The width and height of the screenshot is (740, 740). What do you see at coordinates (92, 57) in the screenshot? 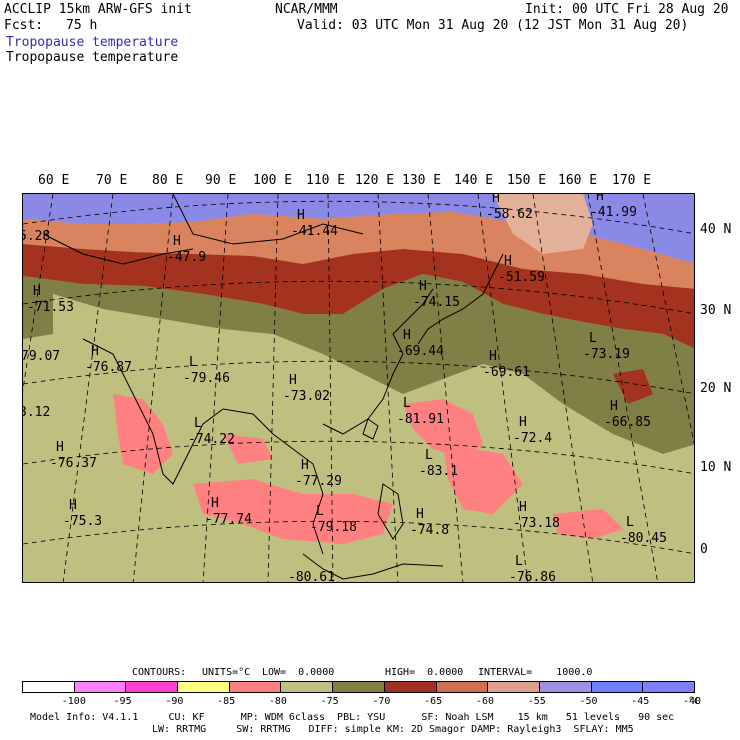
I see `field-title-2: Tropopause temperature` at bounding box center [92, 57].